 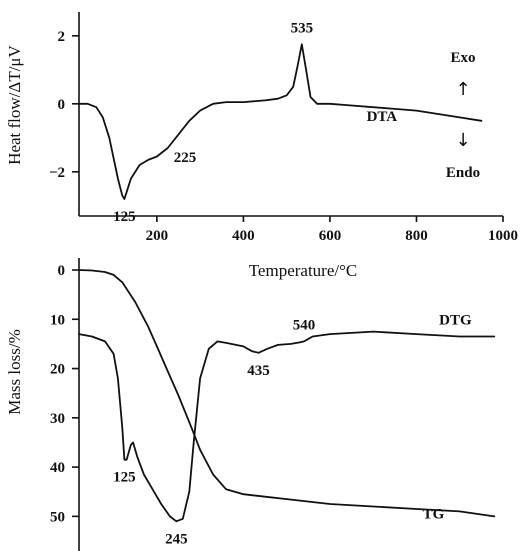 What do you see at coordinates (463, 173) in the screenshot?
I see `endo-label: Endo` at bounding box center [463, 173].